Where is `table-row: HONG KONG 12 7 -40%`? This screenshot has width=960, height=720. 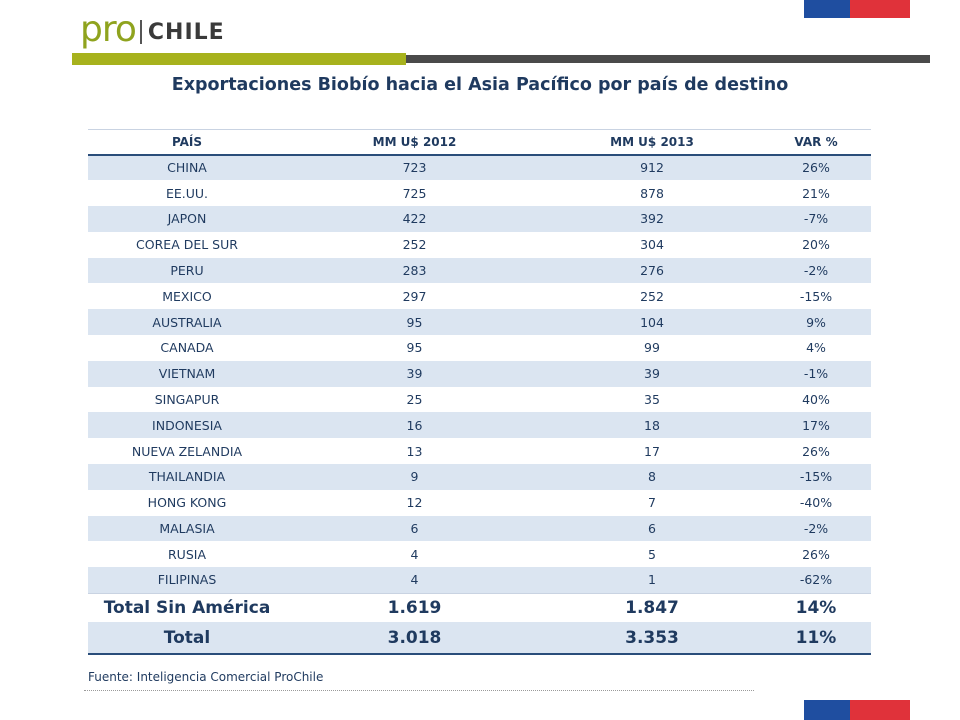
table-row: HONG KONG 12 7 -40% is located at coordinates (479, 503).